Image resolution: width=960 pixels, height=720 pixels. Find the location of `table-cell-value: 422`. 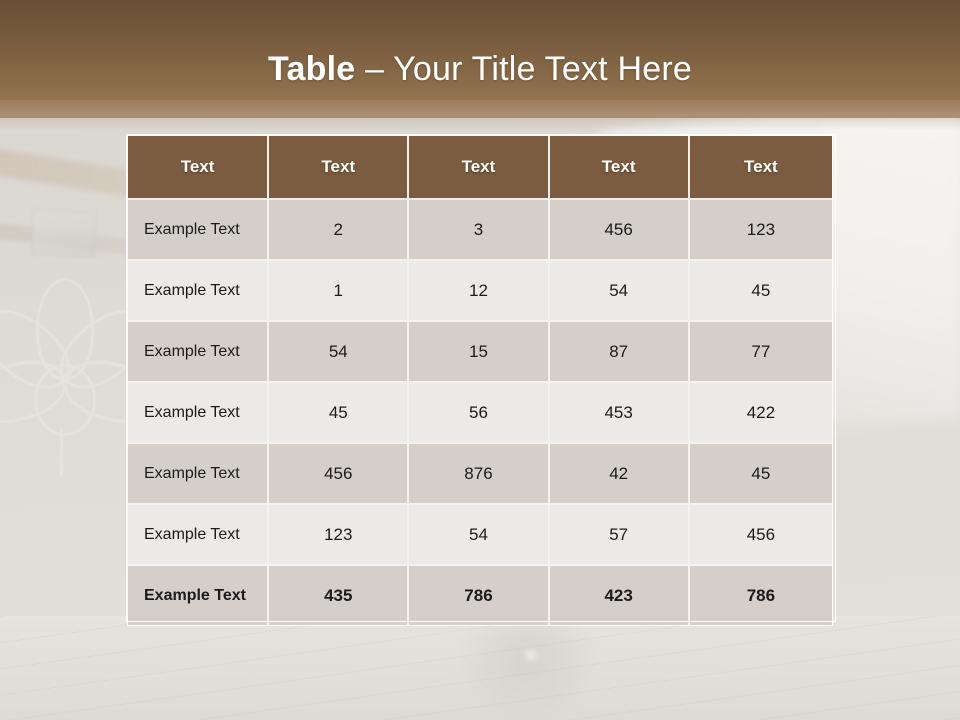

table-cell-value: 422 is located at coordinates (760, 413).